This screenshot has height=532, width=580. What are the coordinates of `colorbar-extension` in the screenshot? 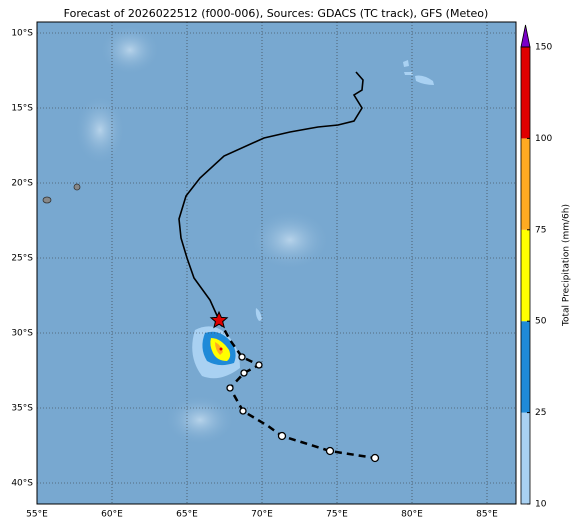 It's located at (525, 36).